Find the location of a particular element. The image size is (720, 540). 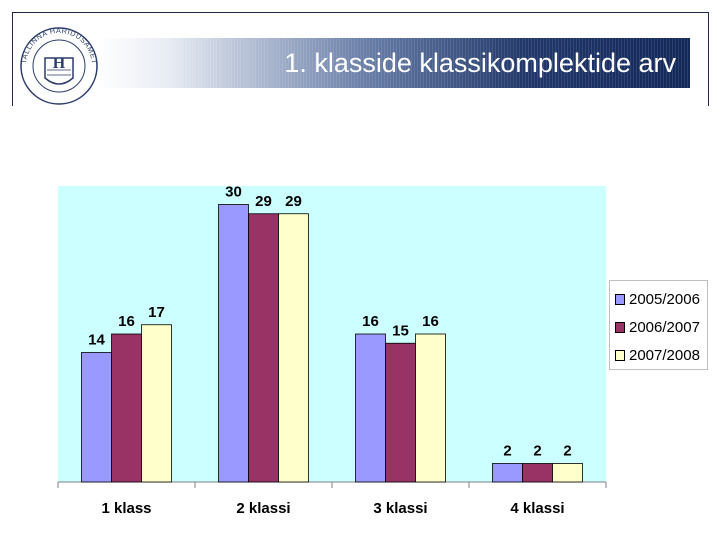

legend-item: 2006/2007 is located at coordinates (661, 327).